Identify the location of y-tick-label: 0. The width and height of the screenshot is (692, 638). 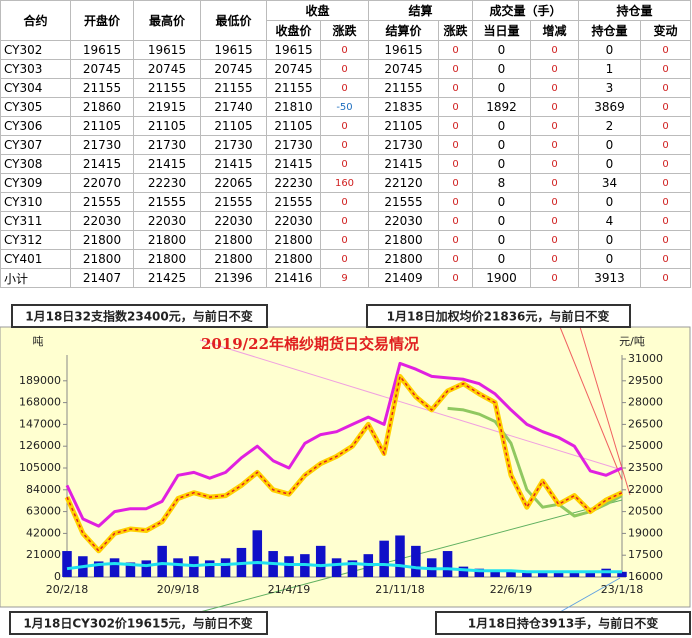
(57, 576).